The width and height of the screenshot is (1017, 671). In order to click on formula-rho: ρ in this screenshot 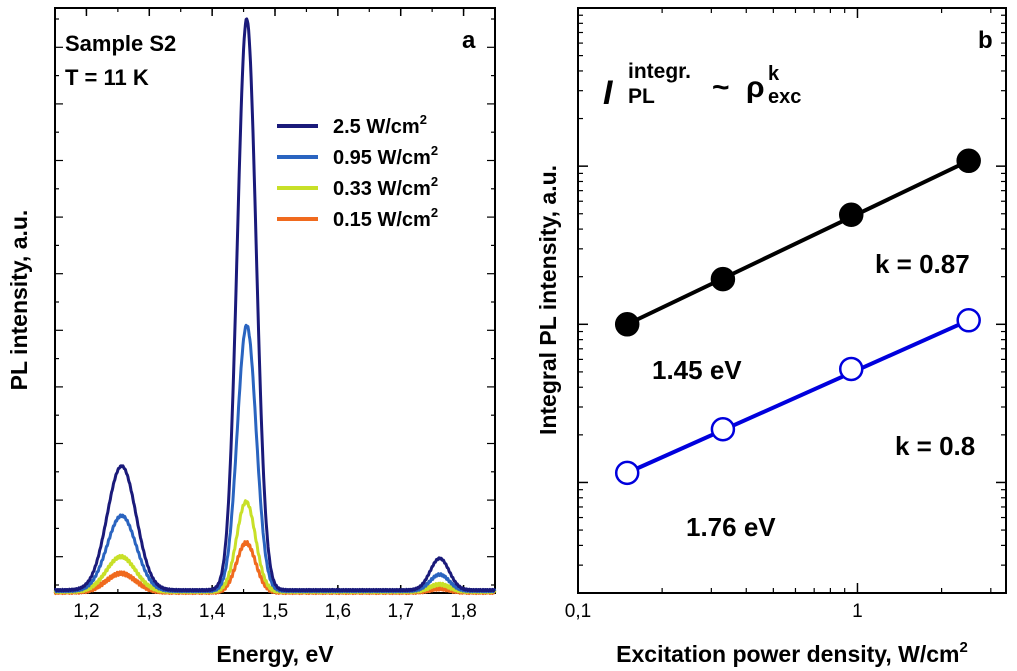, I will do `click(755, 87)`.